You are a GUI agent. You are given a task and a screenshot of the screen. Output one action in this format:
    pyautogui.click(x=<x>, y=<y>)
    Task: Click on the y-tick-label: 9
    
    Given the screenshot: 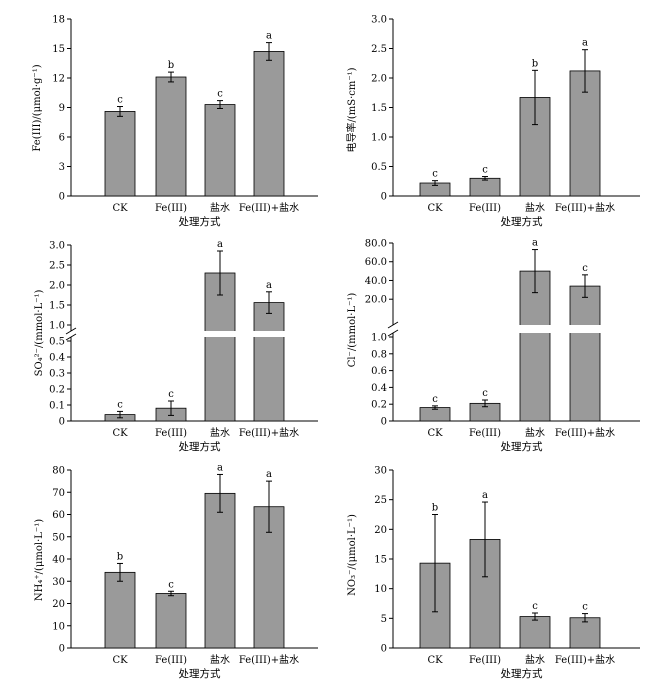 What is the action you would take?
    pyautogui.click(x=62, y=108)
    